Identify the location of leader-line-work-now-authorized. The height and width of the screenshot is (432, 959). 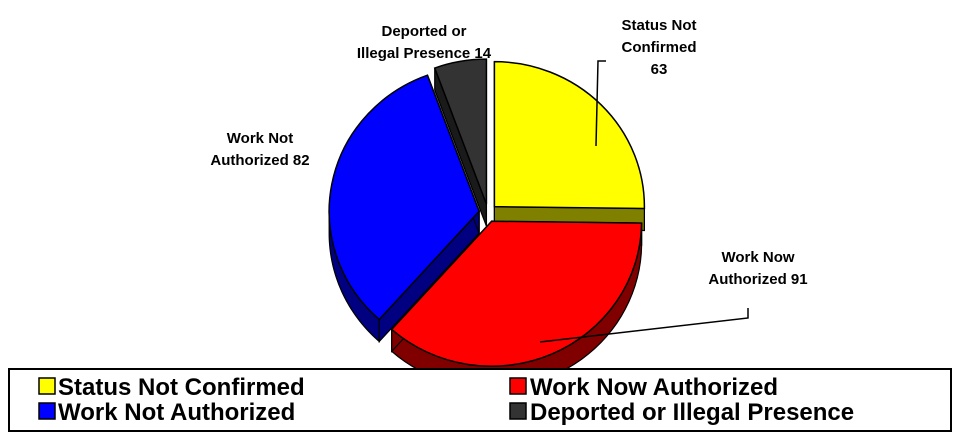
(644, 325).